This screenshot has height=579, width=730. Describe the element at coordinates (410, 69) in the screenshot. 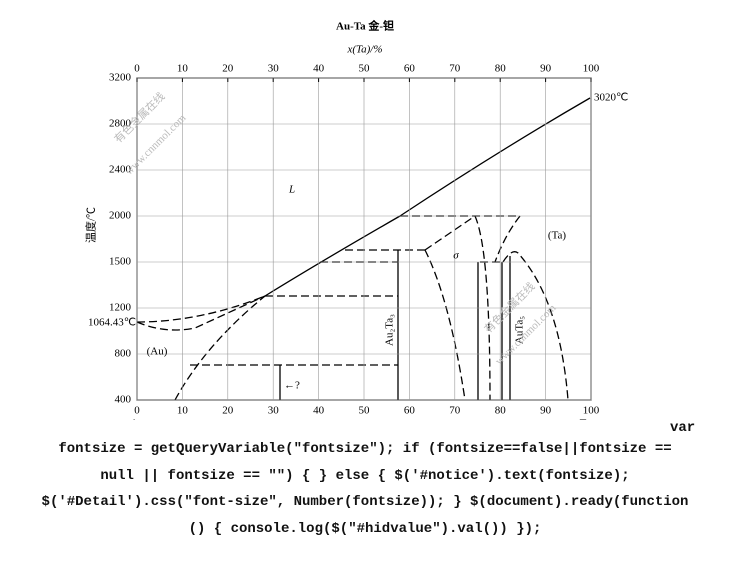

I see `top-tick-label: 60` at that location.